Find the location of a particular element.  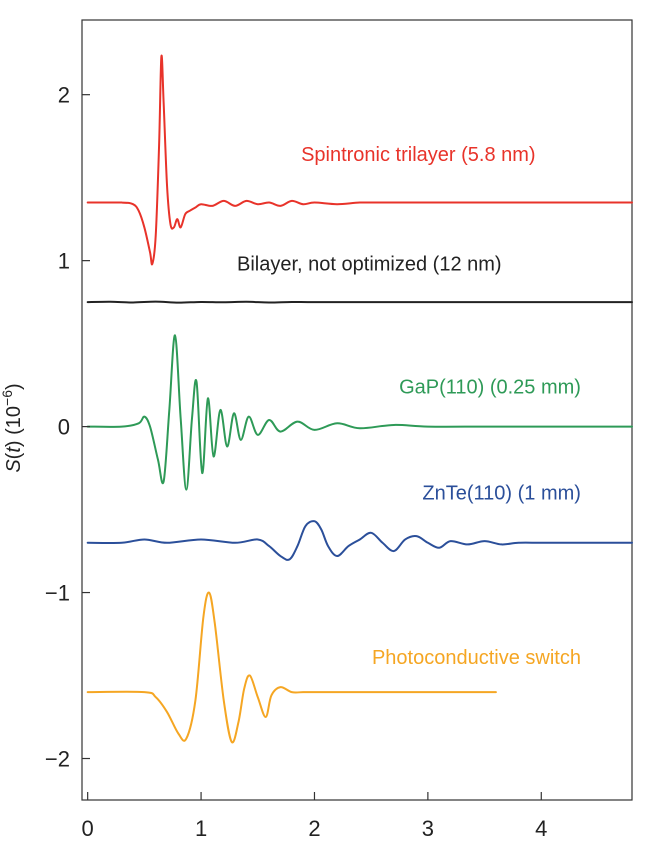

y-axis: −2 −1 0 1 2 is located at coordinates (67, 427).